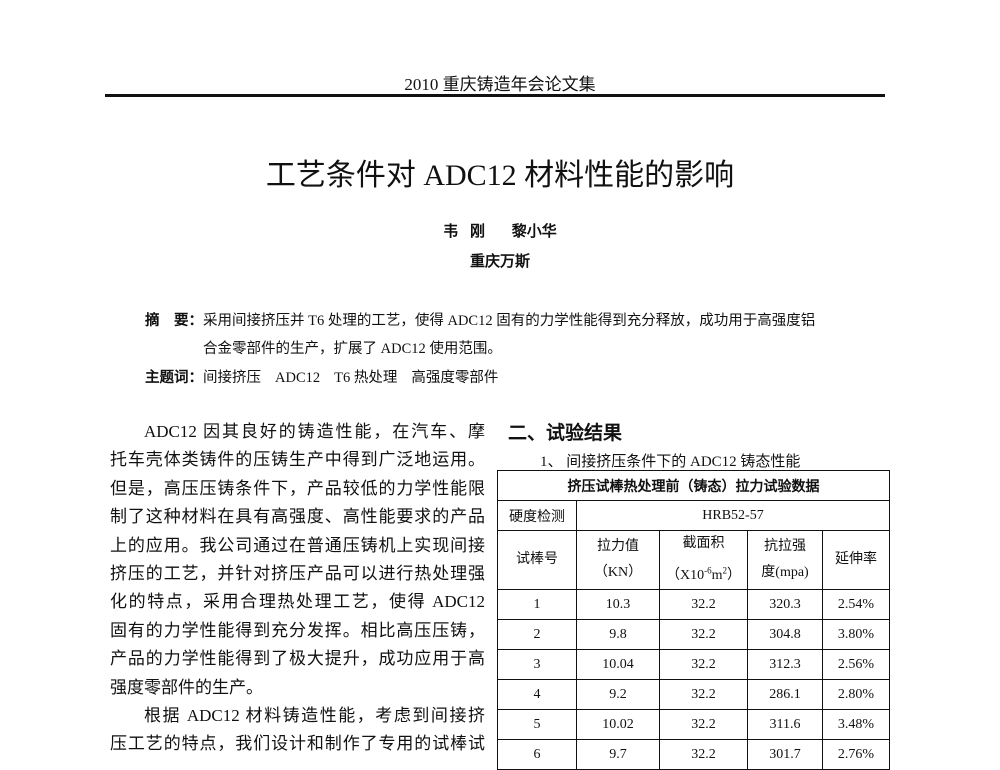 The image size is (1000, 770). What do you see at coordinates (352, 349) in the screenshot?
I see `abstract-text: 合金零部件的生产，扩展了 ADC12 使用范围。` at bounding box center [352, 349].